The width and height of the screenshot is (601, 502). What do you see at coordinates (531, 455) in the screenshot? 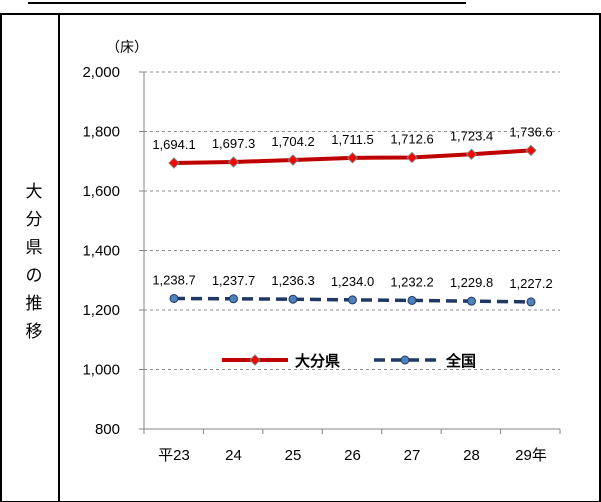
I see `x-tick-label: 29年` at bounding box center [531, 455].